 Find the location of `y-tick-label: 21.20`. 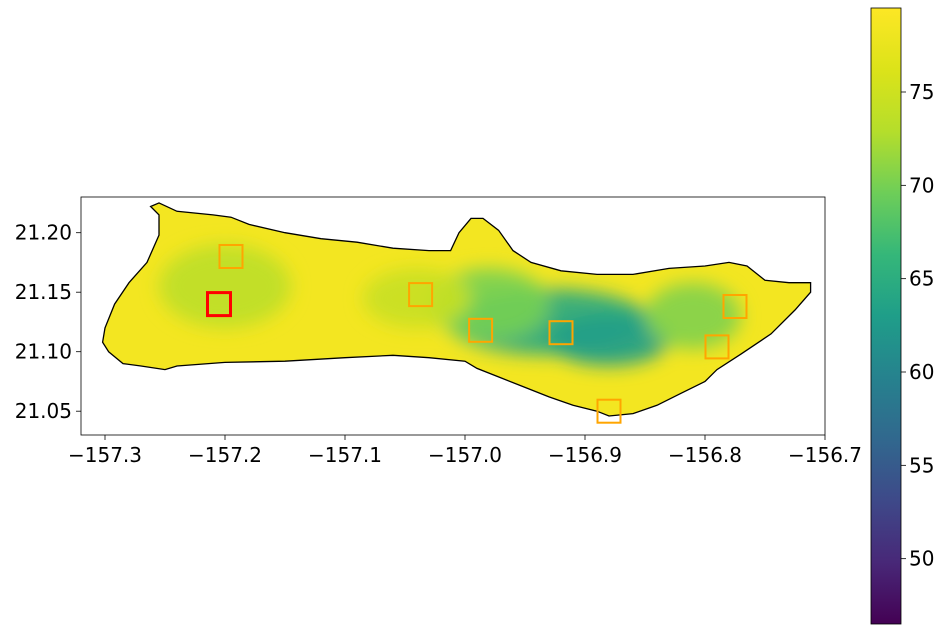

y-tick-label: 21.20 is located at coordinates (43, 233).